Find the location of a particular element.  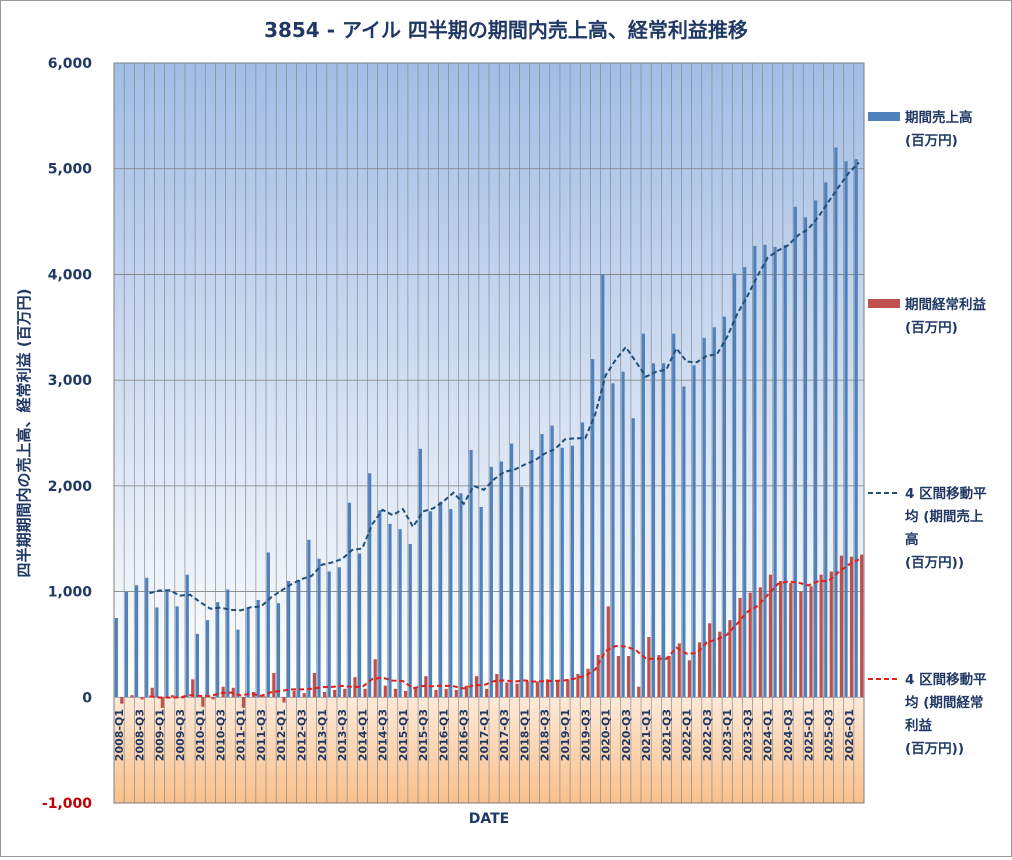

y-tick-label: 0 is located at coordinates (87, 698).